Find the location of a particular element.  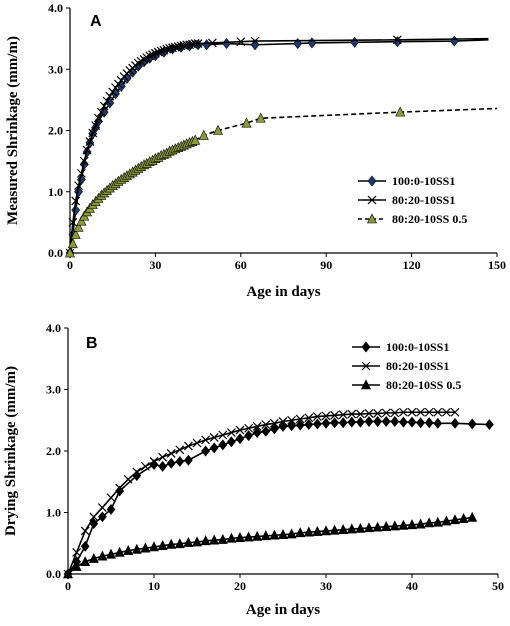

y-tick-label: 3.0 is located at coordinates (53, 390).